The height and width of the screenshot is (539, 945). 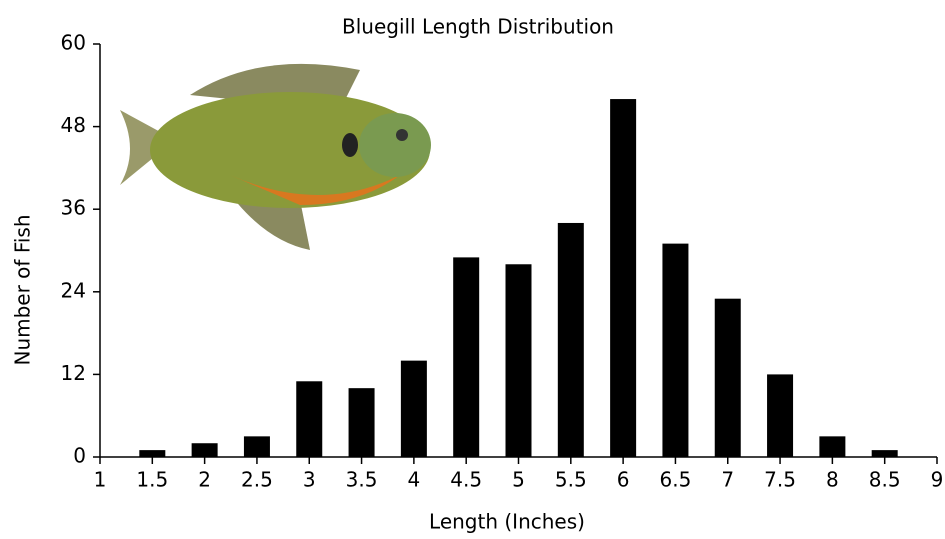 I want to click on x-tick-label: 7, so click(x=727, y=480).